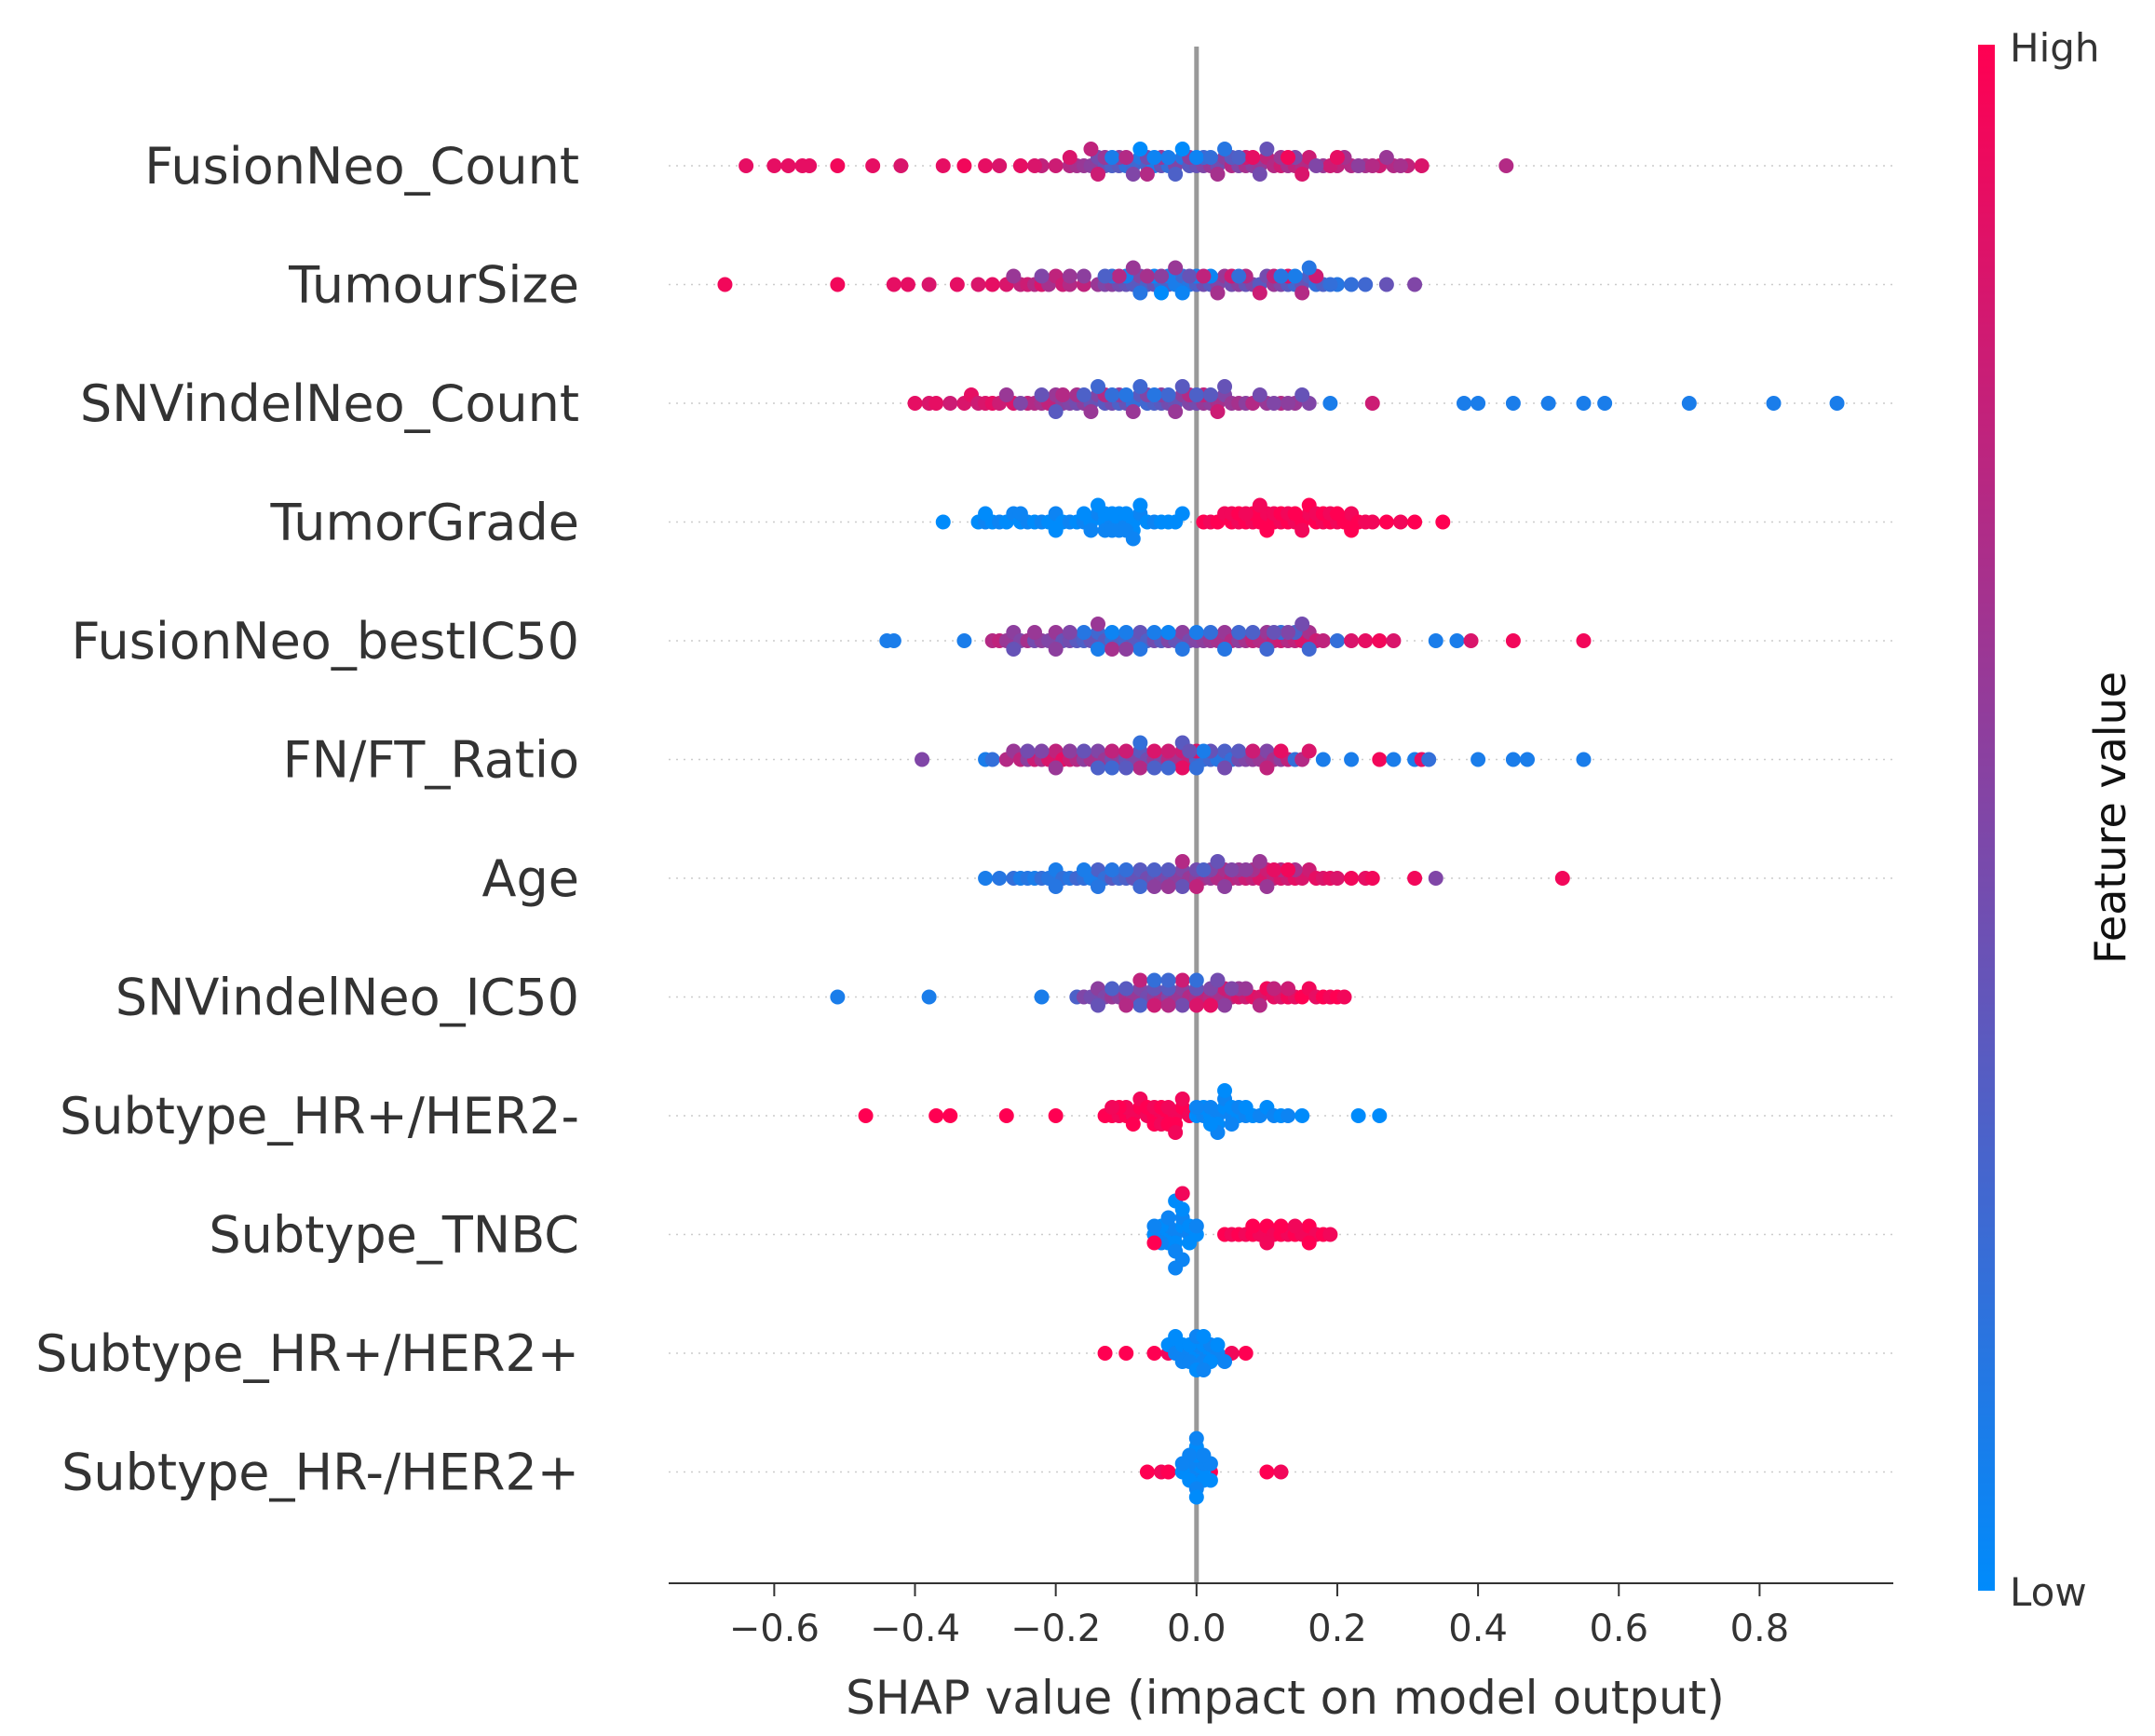 This screenshot has height=1736, width=2155. What do you see at coordinates (1337, 1628) in the screenshot?
I see `x-tick-label: 0.2` at bounding box center [1337, 1628].